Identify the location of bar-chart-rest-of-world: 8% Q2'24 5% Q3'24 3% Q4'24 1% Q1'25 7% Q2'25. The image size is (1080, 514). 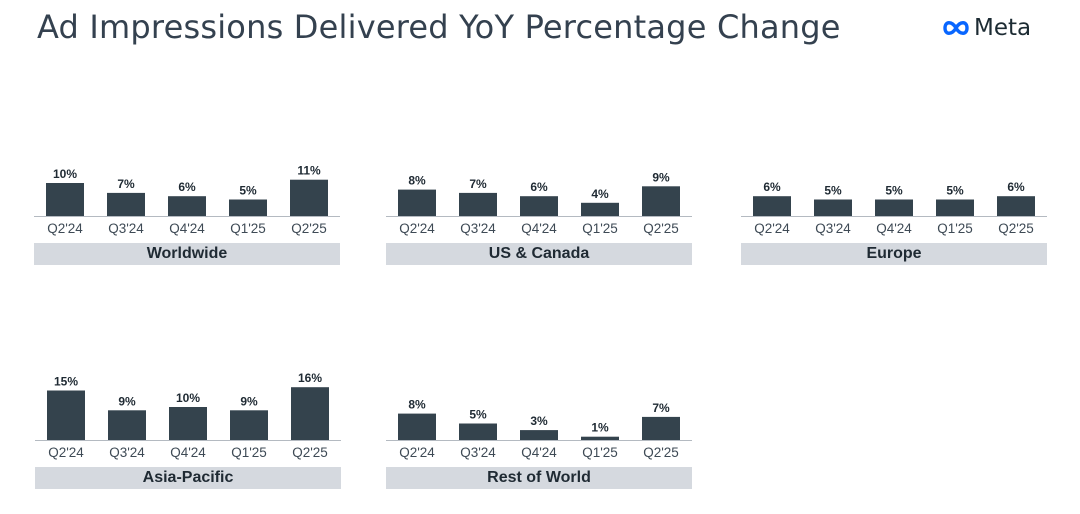
(539, 429).